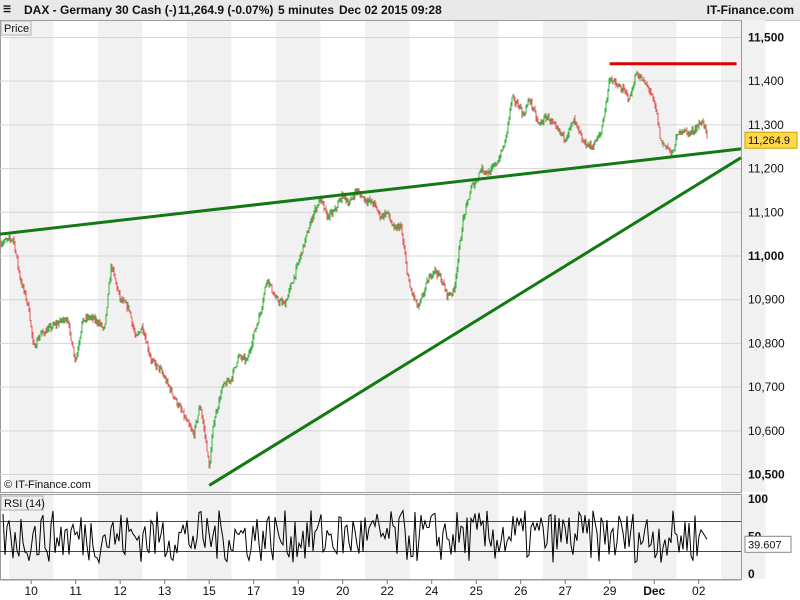 This screenshot has width=800, height=600. Describe the element at coordinates (766, 300) in the screenshot. I see `price-tick-label: 10,900` at that location.